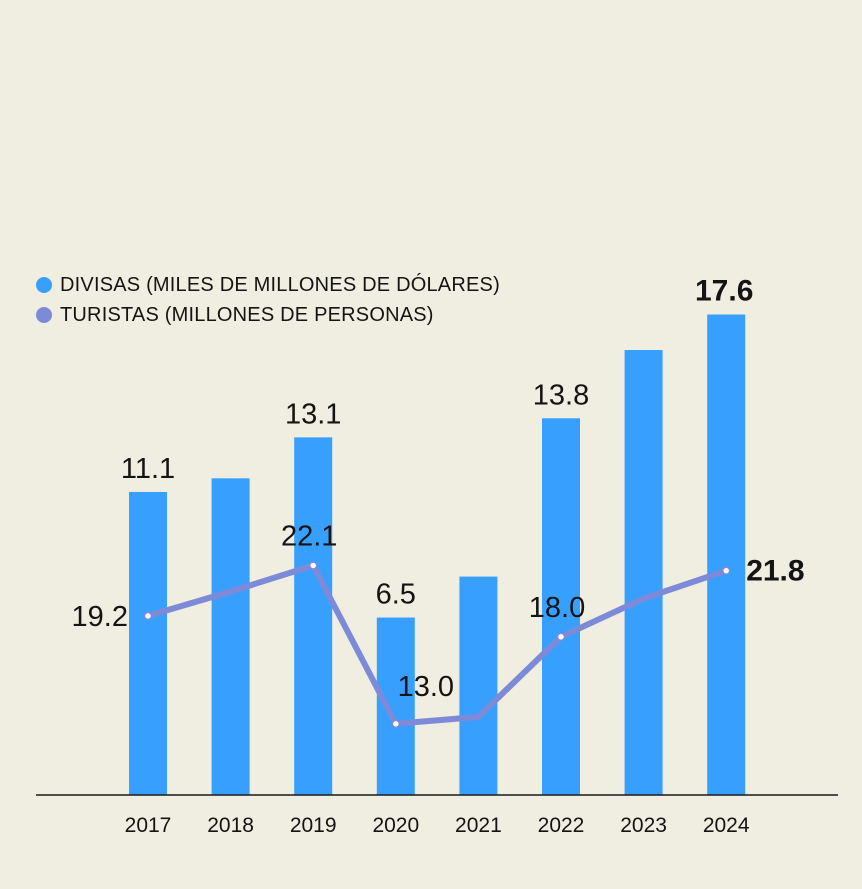 The width and height of the screenshot is (862, 889). Describe the element at coordinates (395, 706) in the screenshot. I see `bar-2020` at that location.